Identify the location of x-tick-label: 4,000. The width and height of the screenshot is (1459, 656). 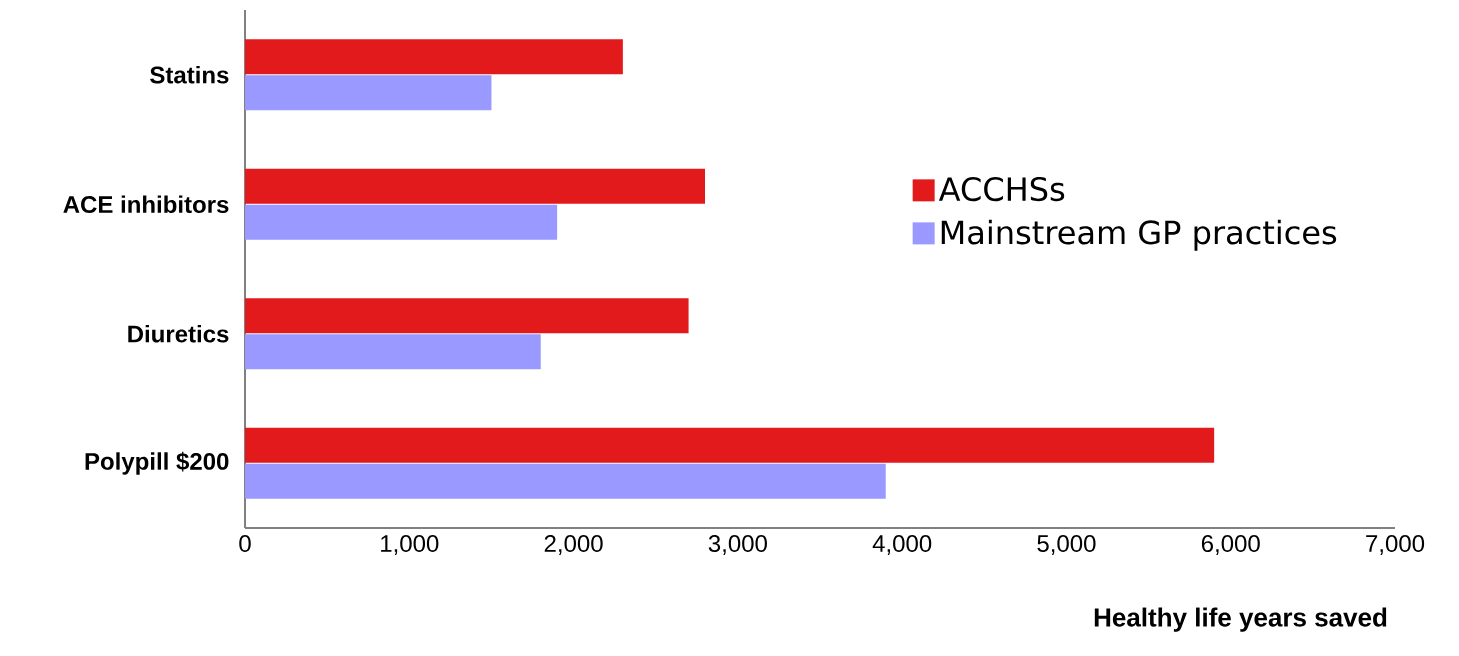
(902, 545).